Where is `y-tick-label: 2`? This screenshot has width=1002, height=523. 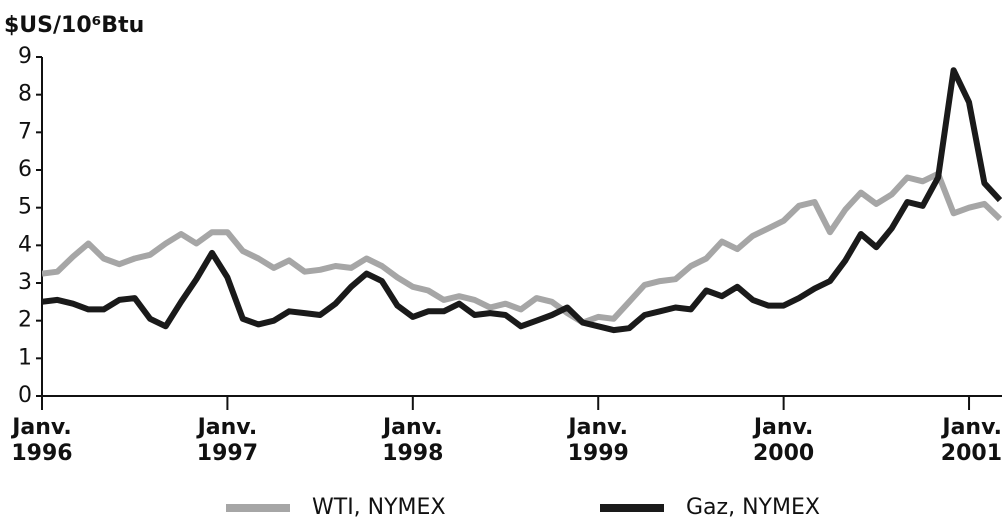 y-tick-label: 2 is located at coordinates (25, 320).